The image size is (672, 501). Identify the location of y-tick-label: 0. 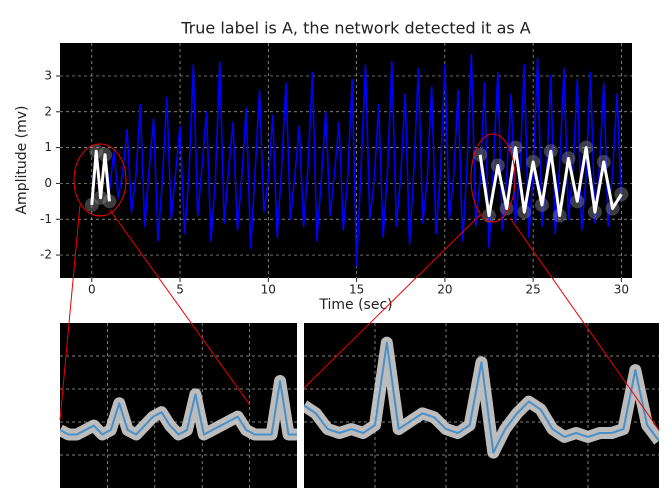
(48, 183).